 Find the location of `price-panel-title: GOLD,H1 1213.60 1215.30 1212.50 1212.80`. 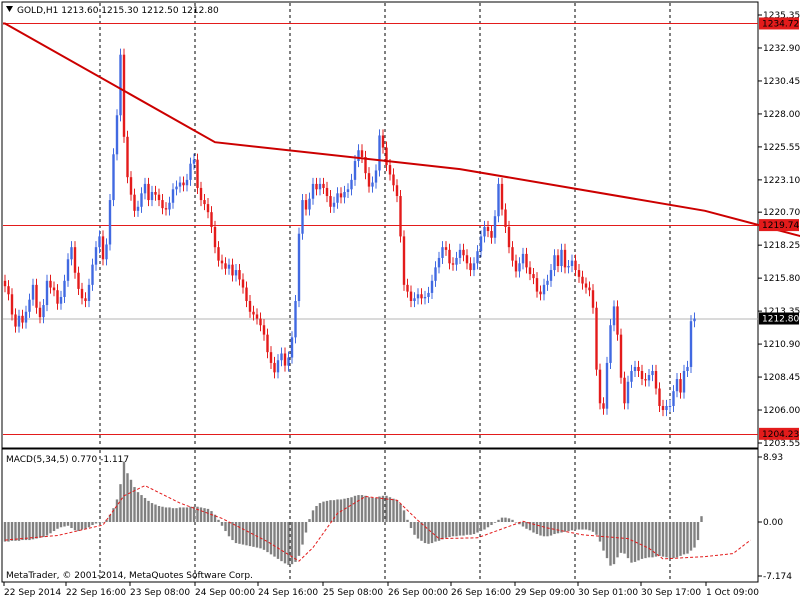

price-panel-title: GOLD,H1 1213.60 1215.30 1212.50 1212.80 is located at coordinates (118, 11).